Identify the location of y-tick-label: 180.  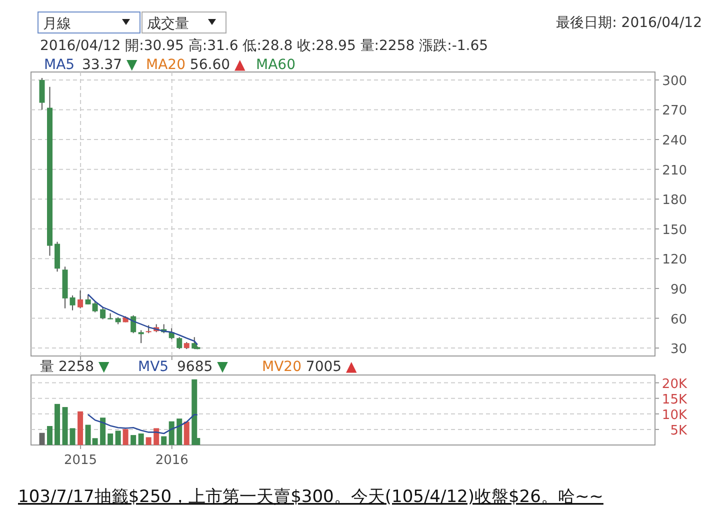
(674, 200).